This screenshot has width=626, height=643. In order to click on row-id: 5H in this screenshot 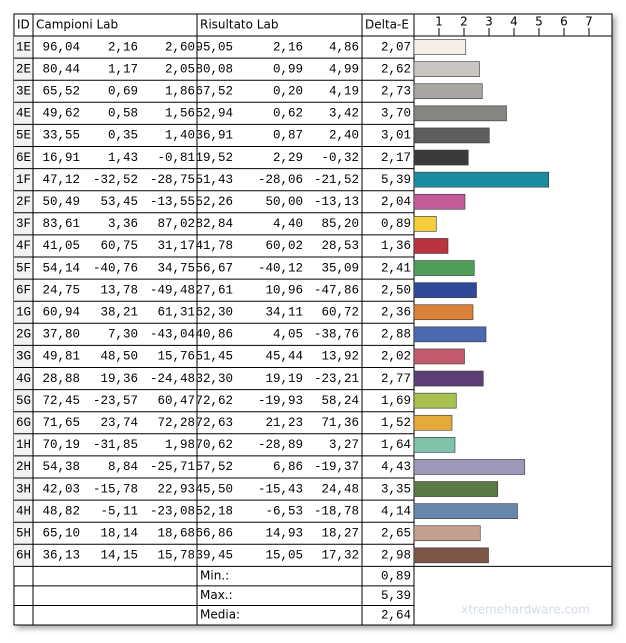, I will do `click(23, 534)`.